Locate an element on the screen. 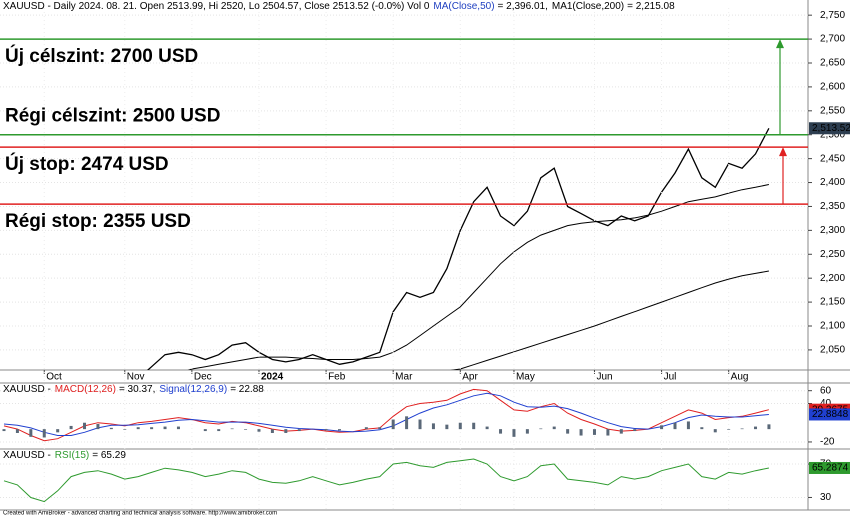 This screenshot has height=517, width=850. level-label: Régi célszint: 2500 USD is located at coordinates (112, 116).